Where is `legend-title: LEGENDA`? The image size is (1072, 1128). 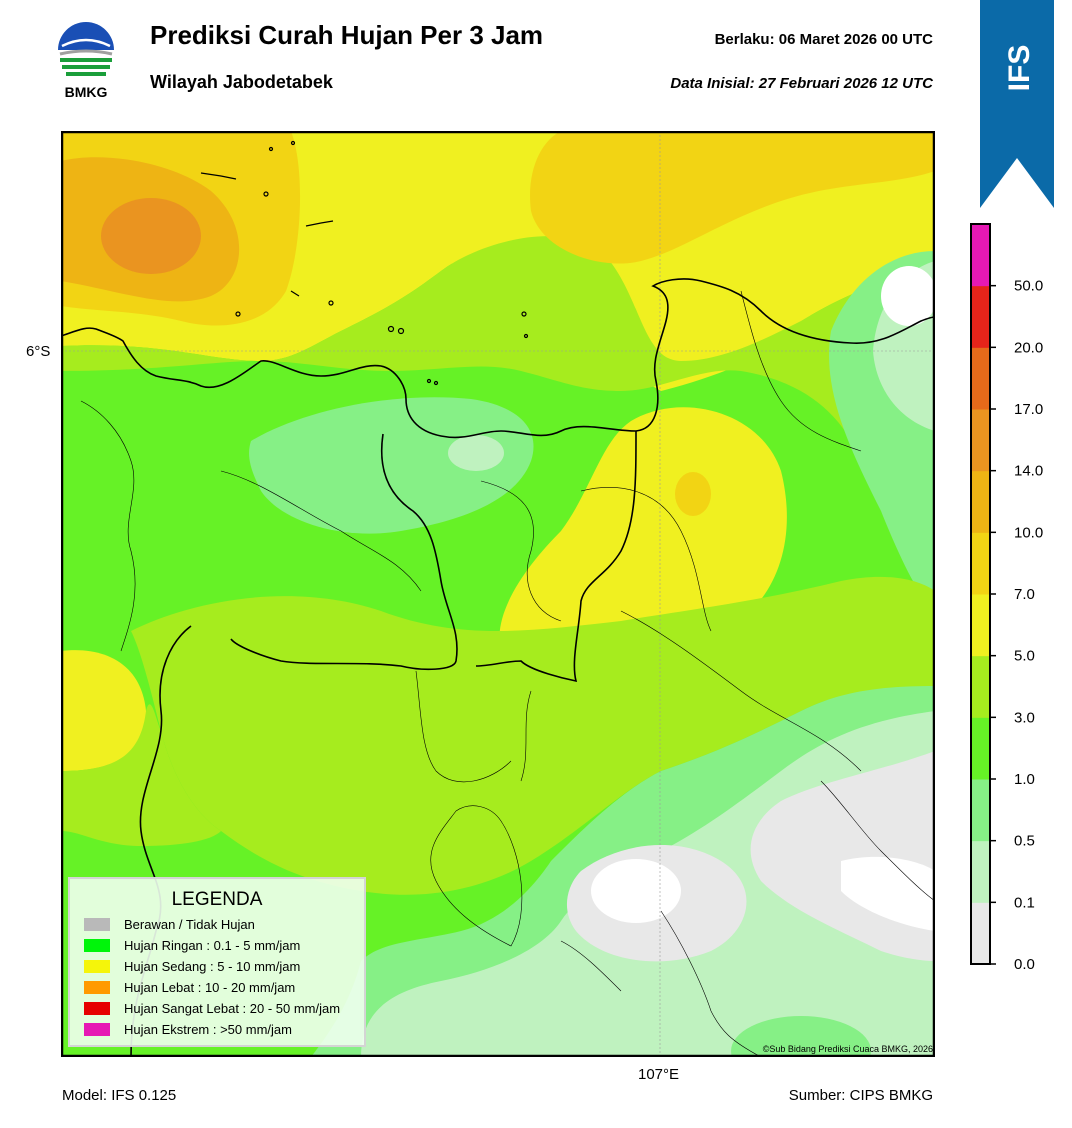 legend-title: LEGENDA is located at coordinates (217, 899).